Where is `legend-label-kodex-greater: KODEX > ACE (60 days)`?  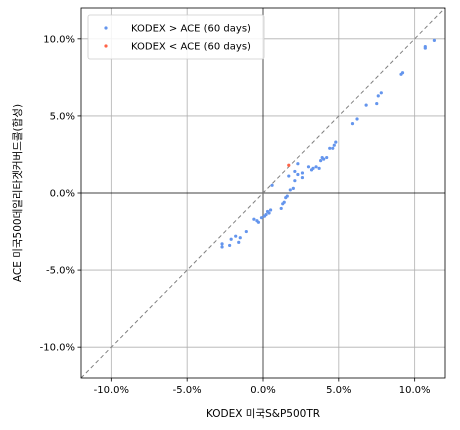
legend-label-kodex-greater: KODEX > ACE (60 days) is located at coordinates (191, 29).